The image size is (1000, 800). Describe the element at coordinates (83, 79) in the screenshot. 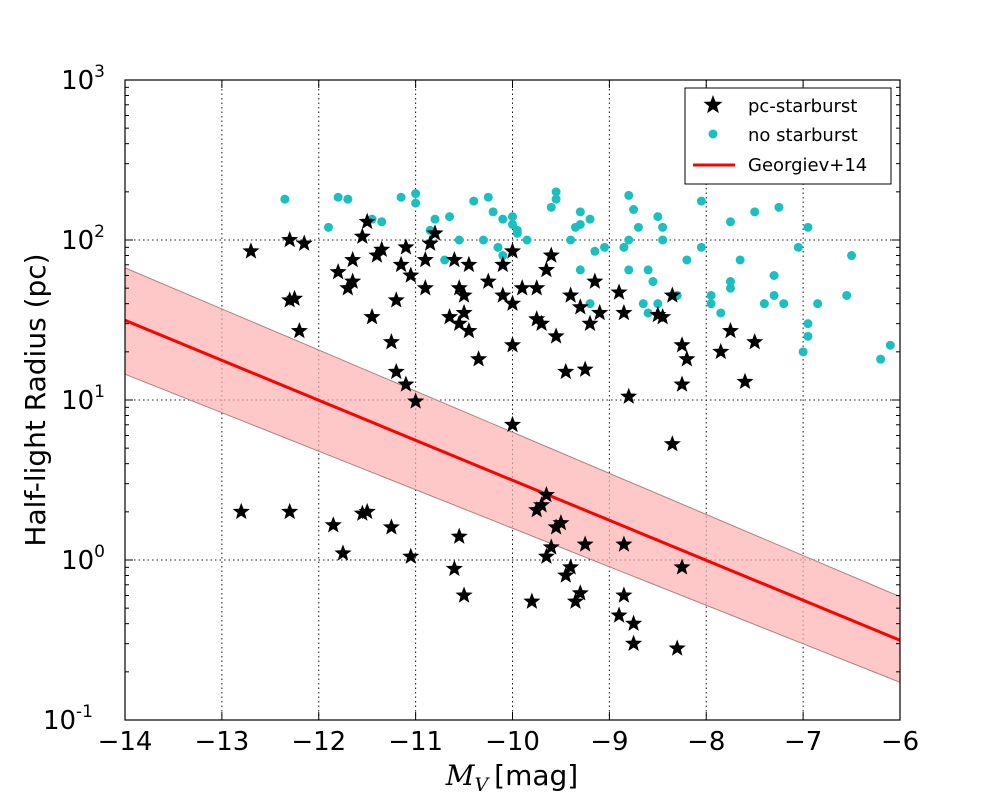

I see `y-tick-label: 10³` at that location.